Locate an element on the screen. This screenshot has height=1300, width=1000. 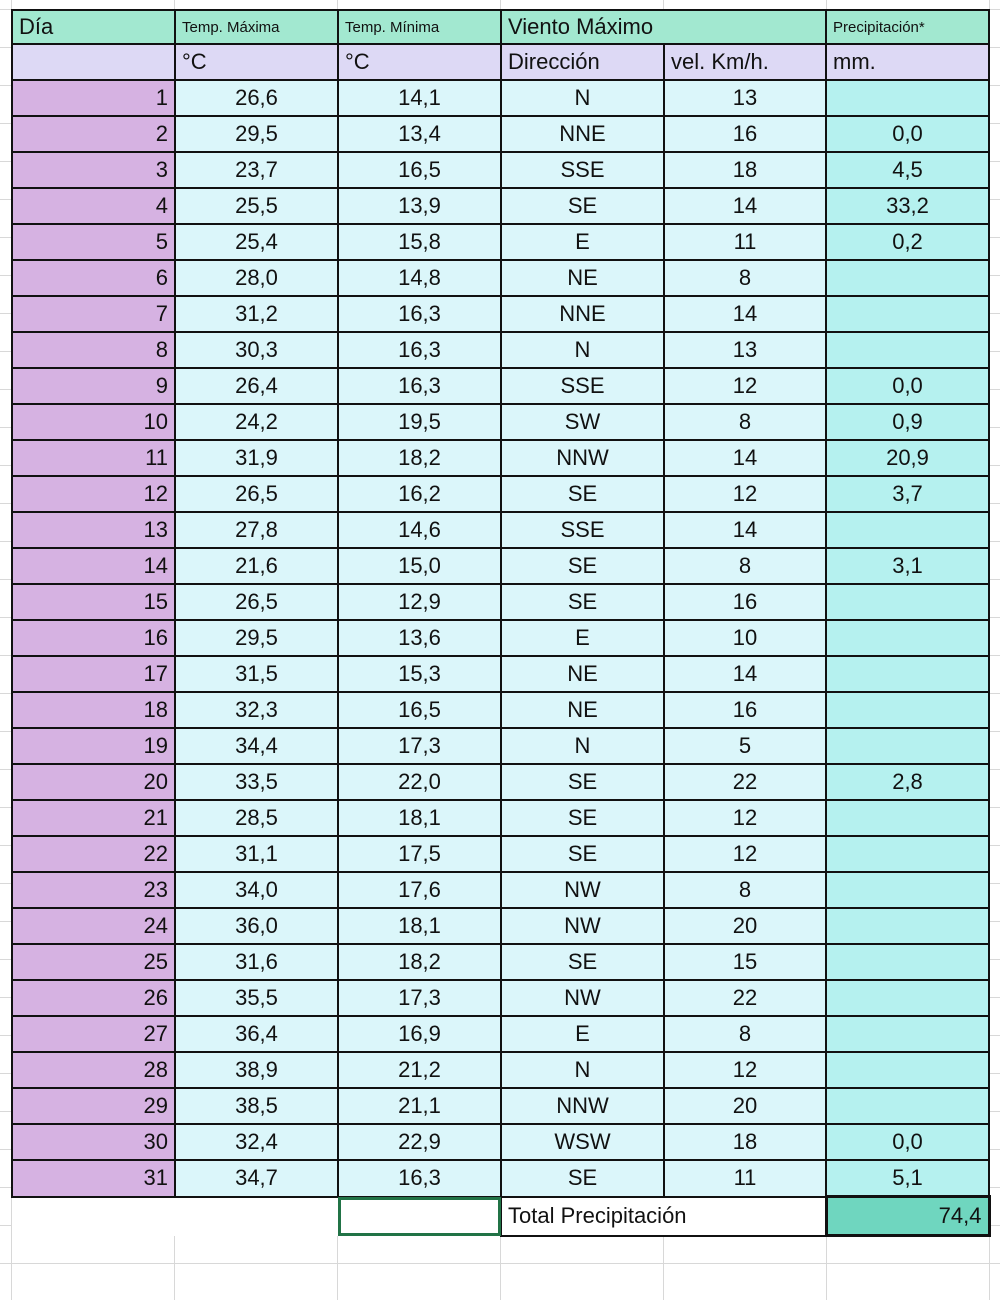
cell-velocidad: 5 is located at coordinates (745, 746).